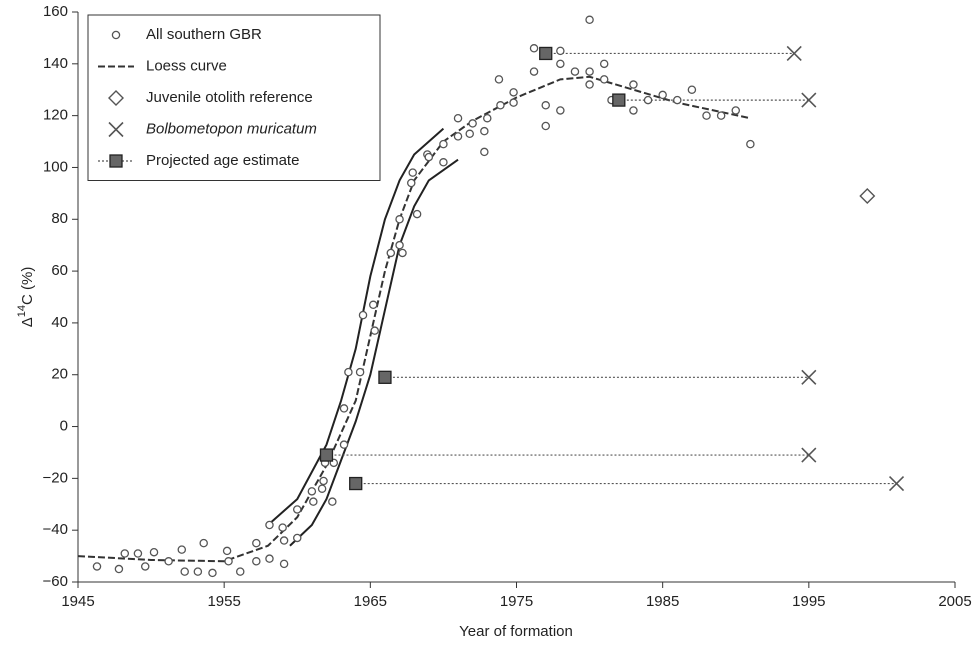 This screenshot has height=646, width=978. I want to click on y-tick-label: 120, so click(55, 115).